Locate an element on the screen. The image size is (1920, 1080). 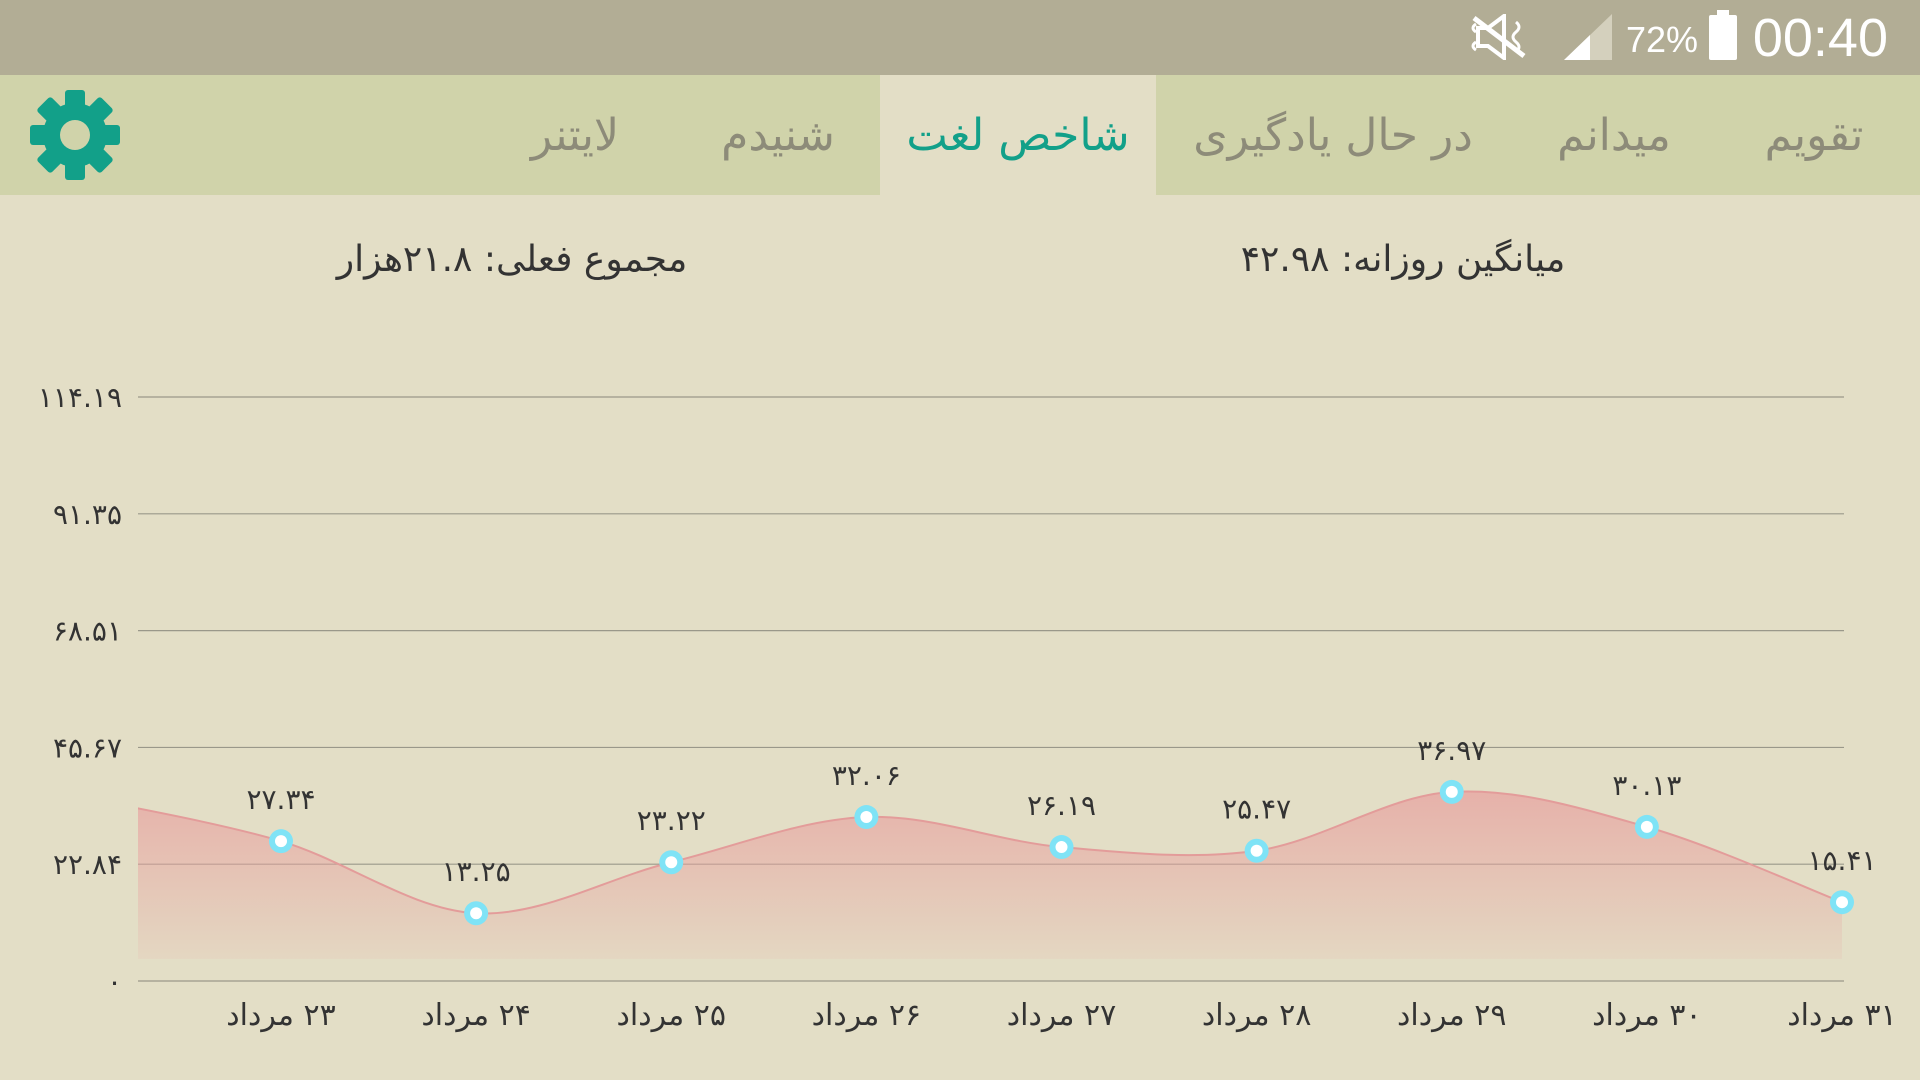
daily-average: میانگین روزانه: ۴۲.۹۸ is located at coordinates (1403, 259).